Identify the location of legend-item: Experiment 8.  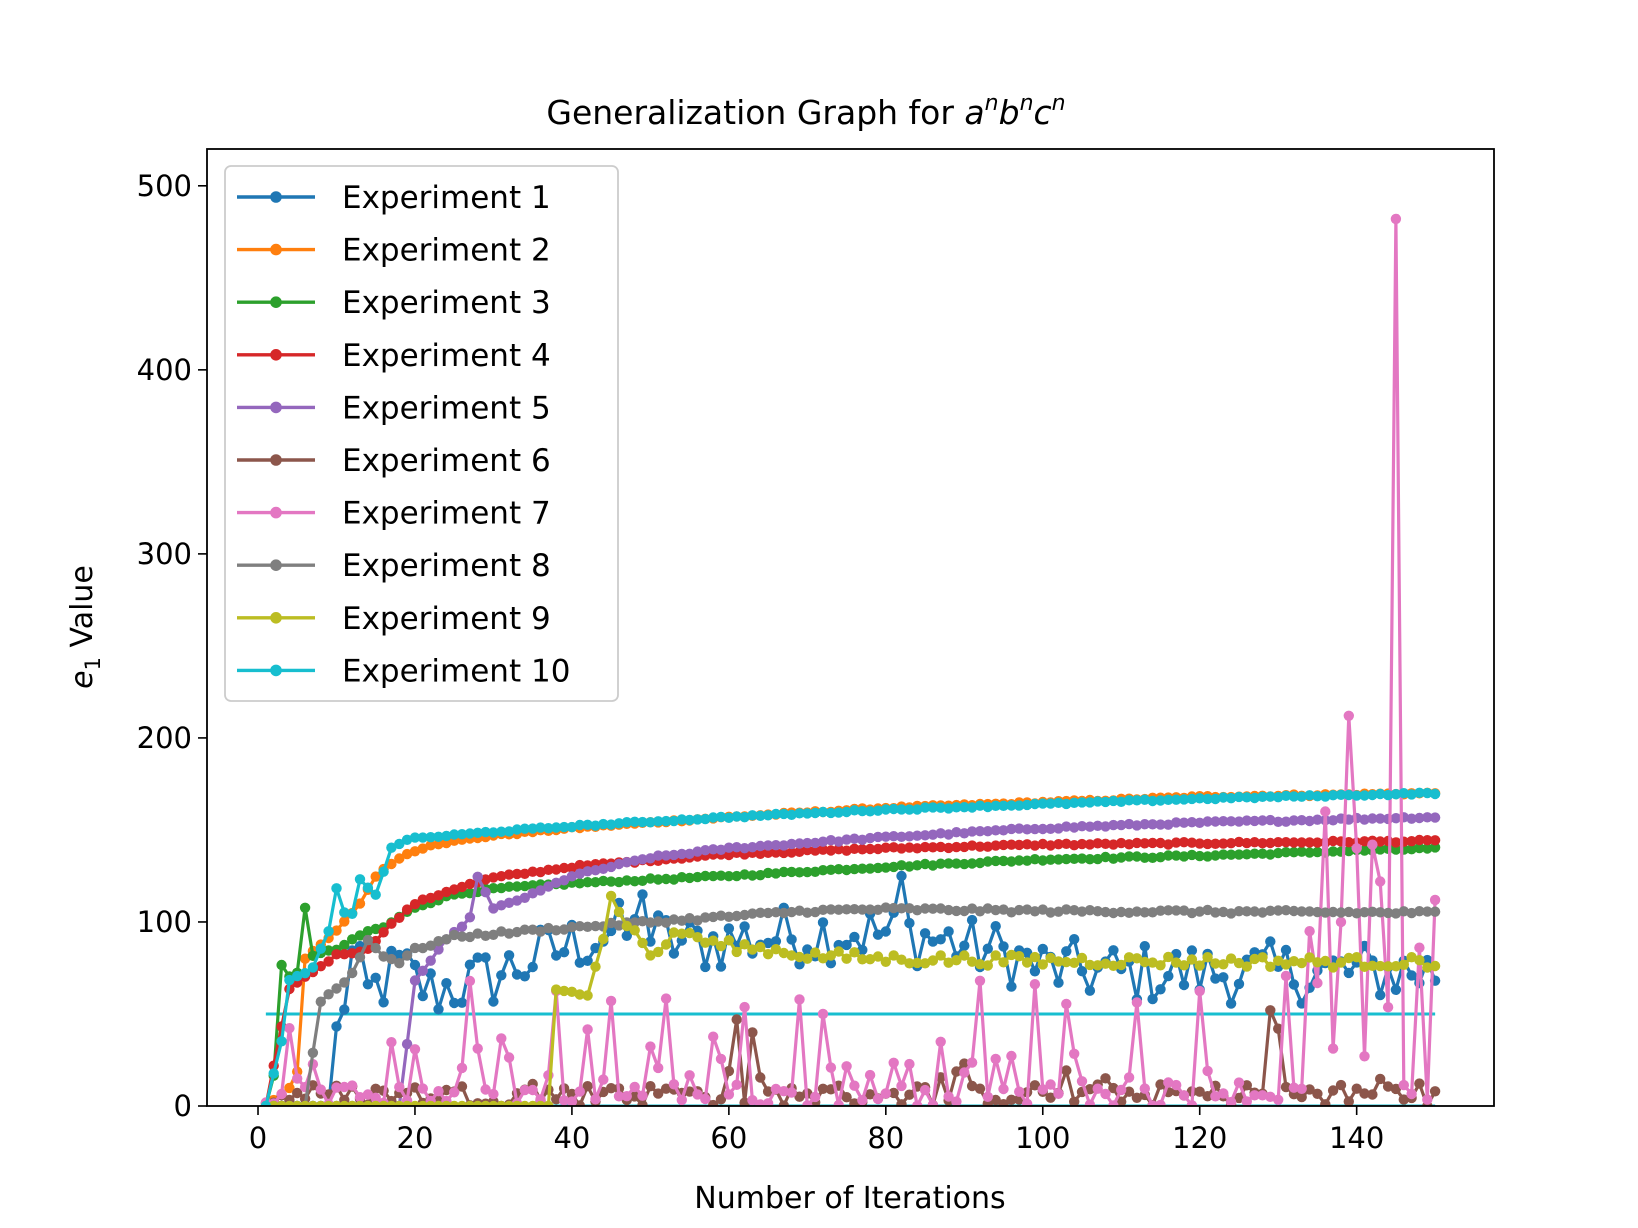
(394, 566).